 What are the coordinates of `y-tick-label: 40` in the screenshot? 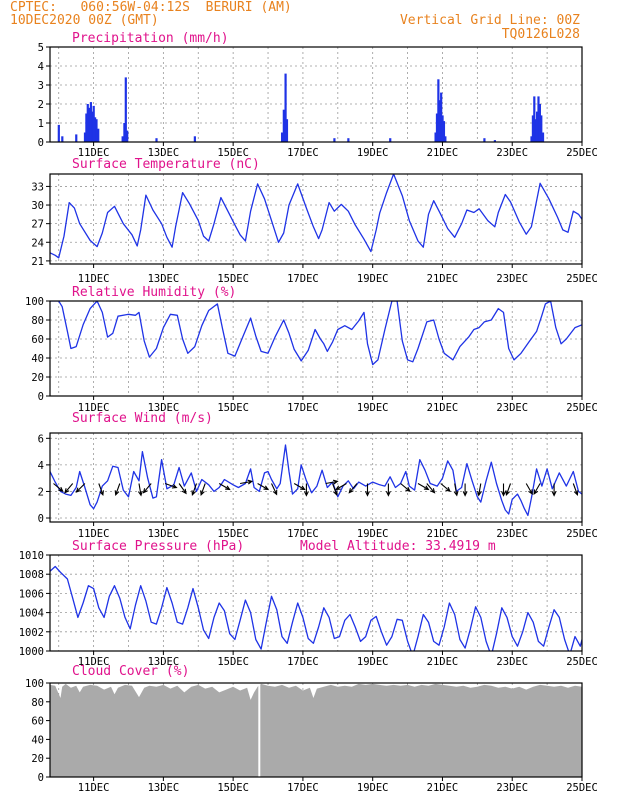 It's located at (37, 740).